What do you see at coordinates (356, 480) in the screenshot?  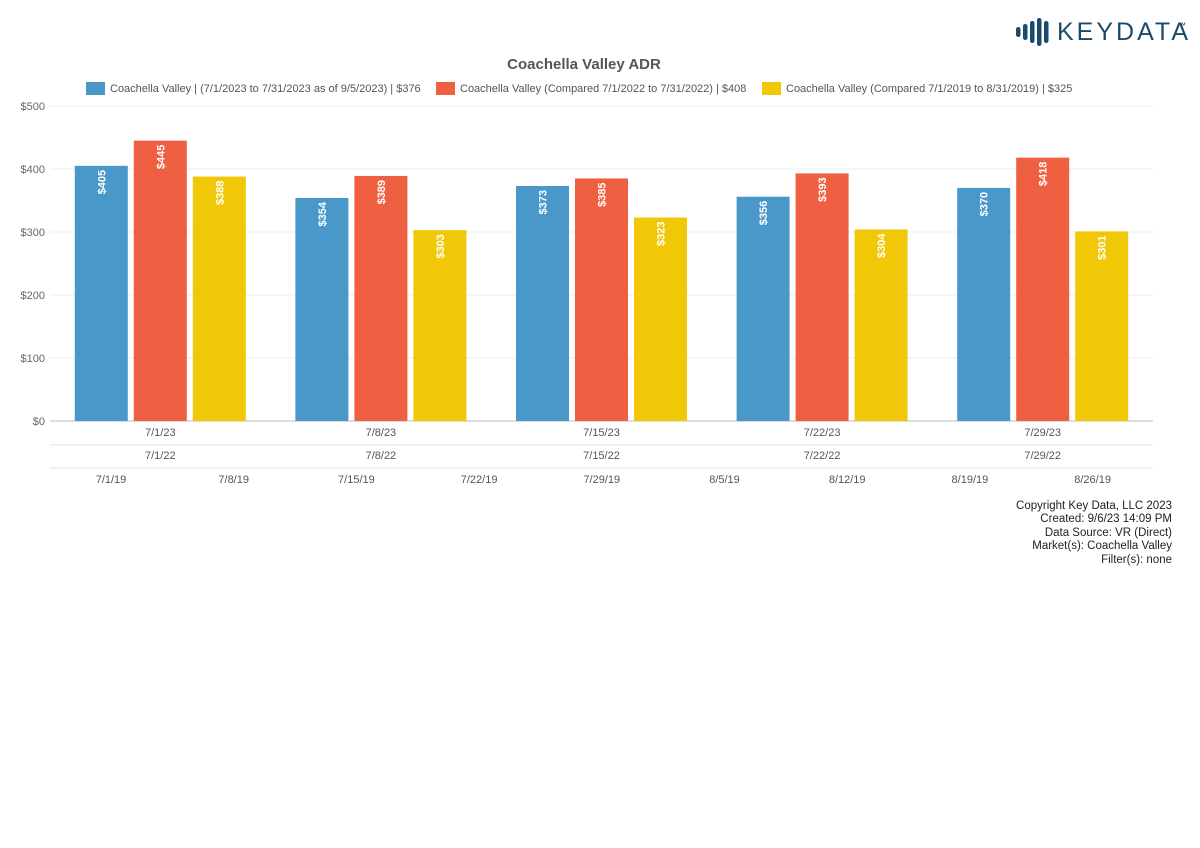 I see `x-tick-label-2019: 7/15/19` at bounding box center [356, 480].